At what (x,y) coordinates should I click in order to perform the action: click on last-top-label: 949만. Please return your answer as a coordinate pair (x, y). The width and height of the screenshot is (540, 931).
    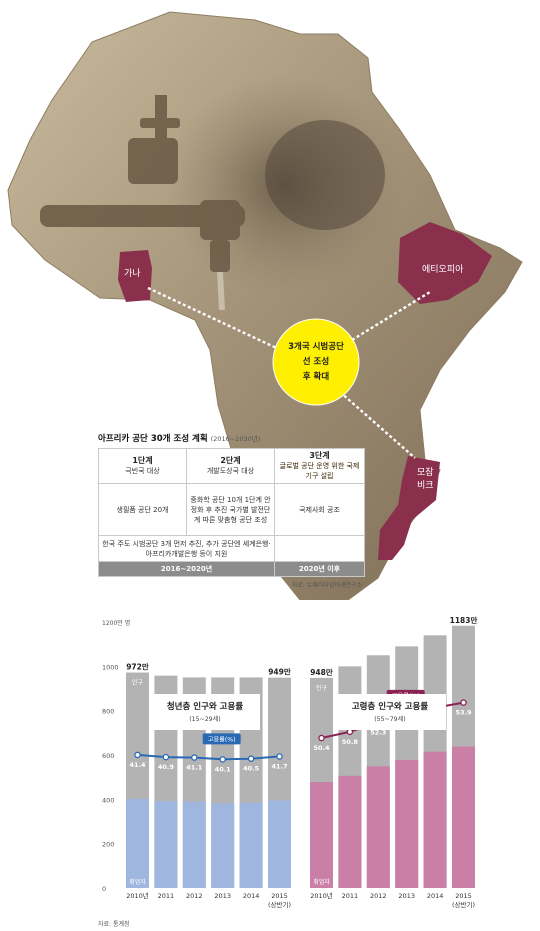
    Looking at the image, I should click on (279, 672).